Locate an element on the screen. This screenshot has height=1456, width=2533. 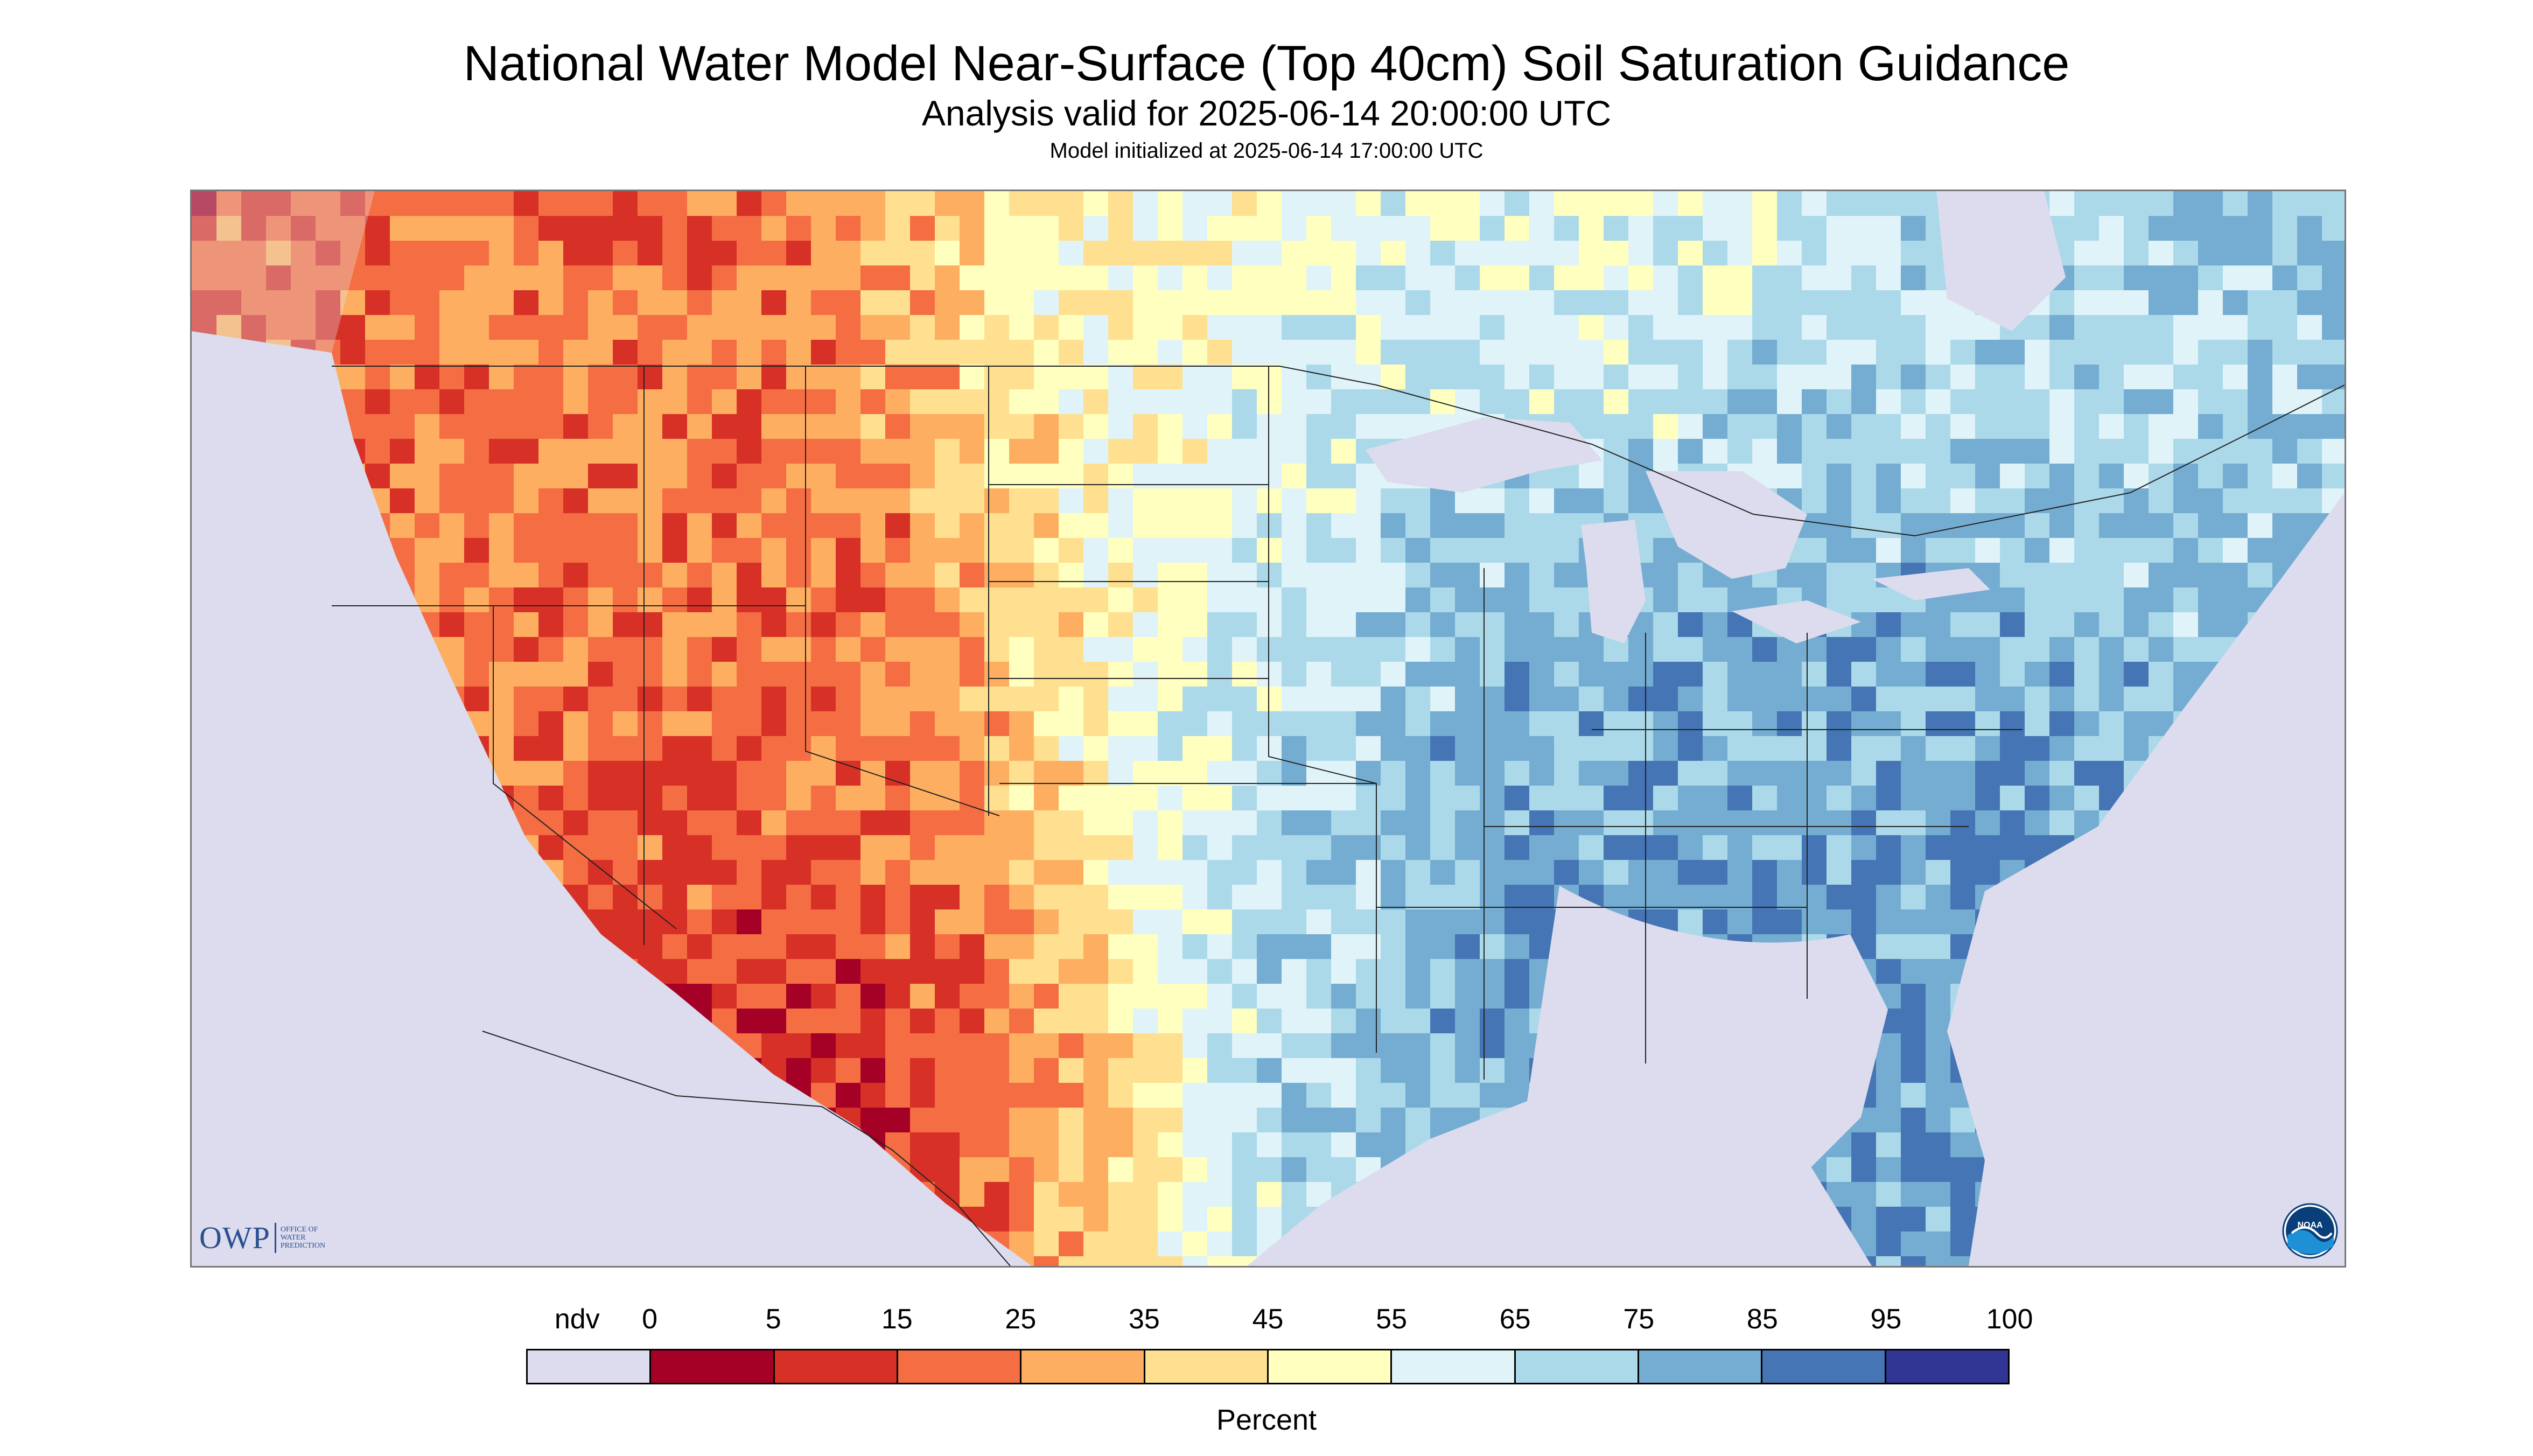
owp-logo-text: OFFICE OF WATER PREDICTION is located at coordinates (303, 1238).